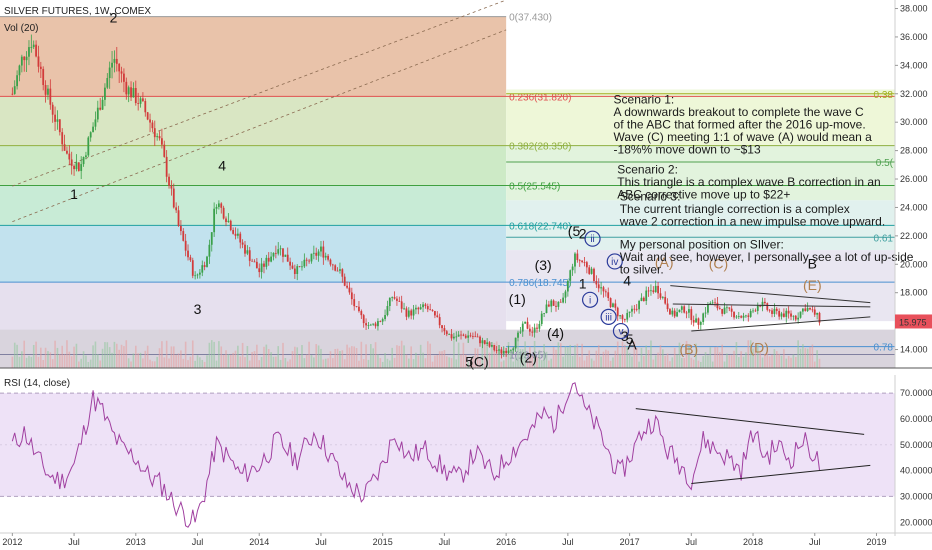 This screenshot has width=932, height=550. What do you see at coordinates (540, 97) in the screenshot?
I see `fib-label: 0.236(31.820)` at bounding box center [540, 97].